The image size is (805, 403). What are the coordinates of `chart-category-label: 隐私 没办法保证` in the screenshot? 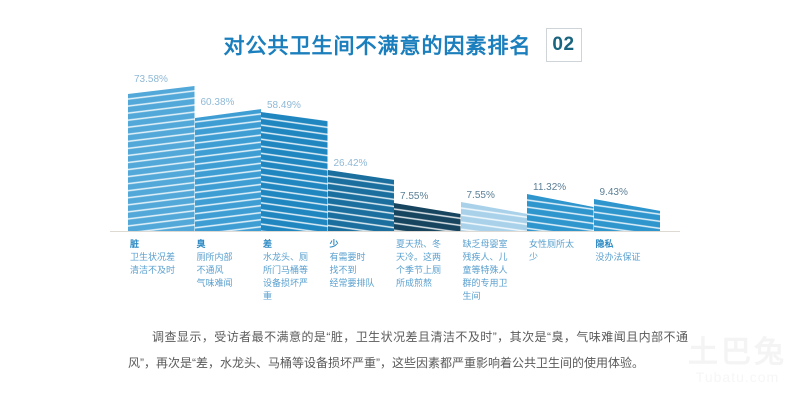 It's located at (627, 251).